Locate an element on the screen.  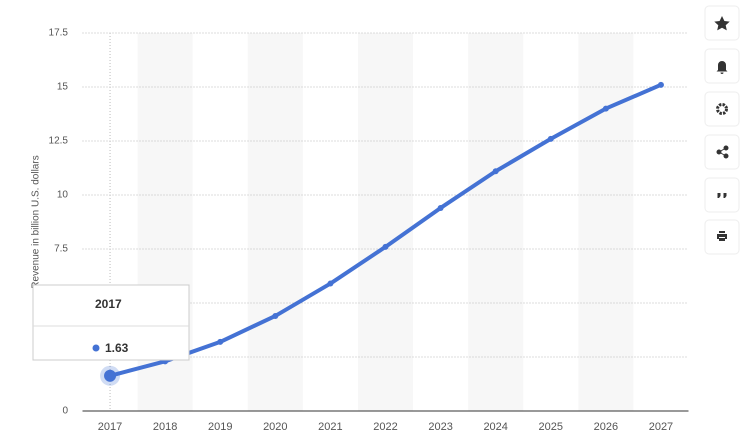
y-tick-label: 17.5 is located at coordinates (59, 33).